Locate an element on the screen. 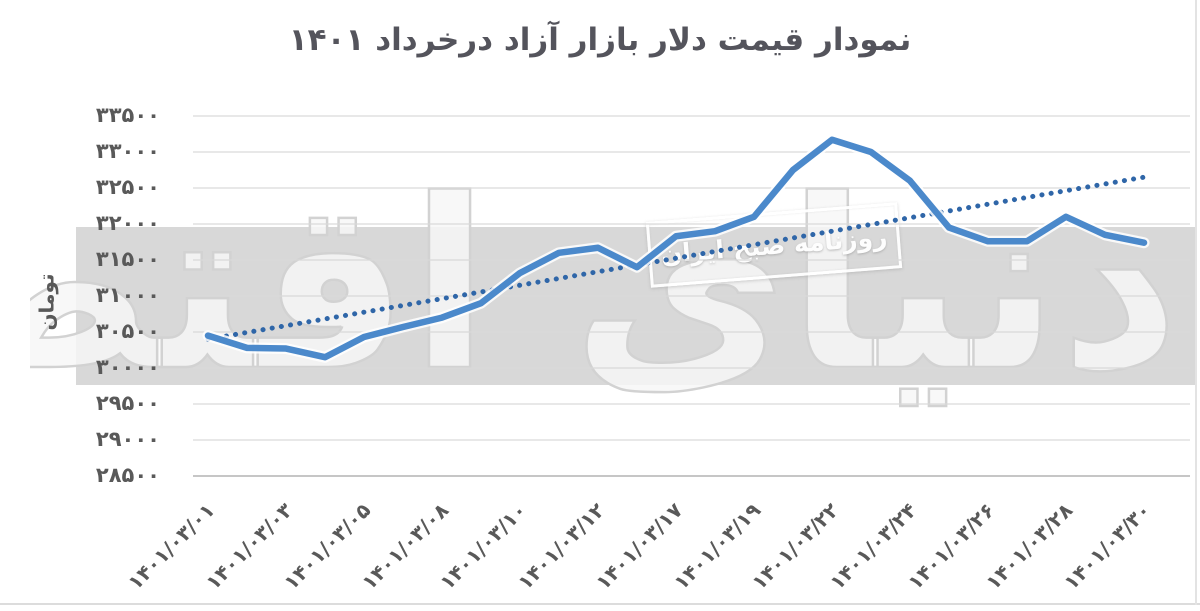 Image resolution: width=1200 pixels, height=611 pixels. y-tick-label: ۳۲۰۰۰ is located at coordinates (127, 223).